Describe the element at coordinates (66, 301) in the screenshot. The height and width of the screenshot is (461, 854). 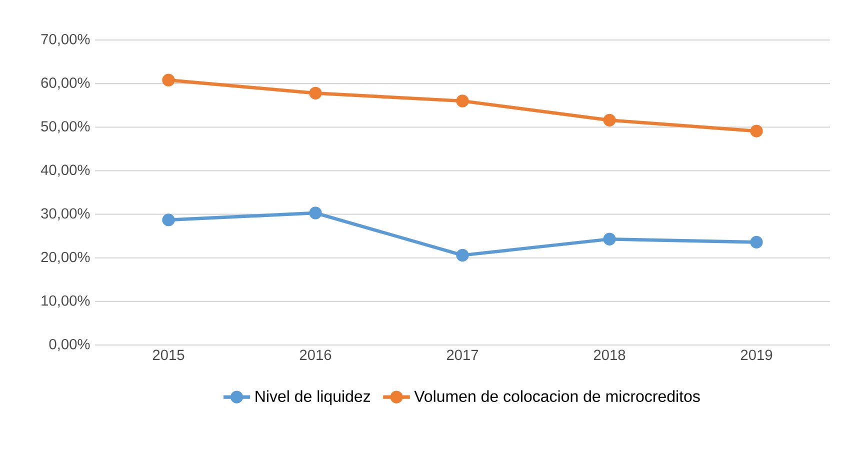
I see `y-tick-label: 10,00%` at that location.